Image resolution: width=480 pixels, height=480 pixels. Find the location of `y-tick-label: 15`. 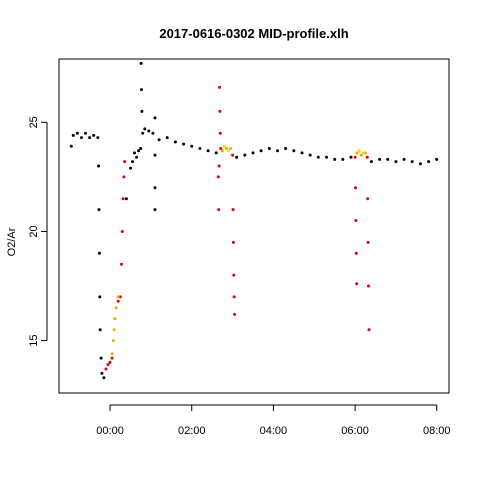

y-tick-label: 15 is located at coordinates (34, 340).